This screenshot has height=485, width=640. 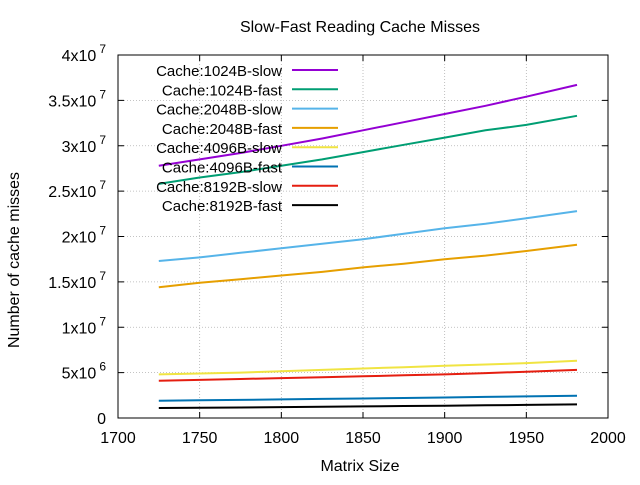 I want to click on legend-item: Cache:2048B-fast, so click(x=250, y=129).